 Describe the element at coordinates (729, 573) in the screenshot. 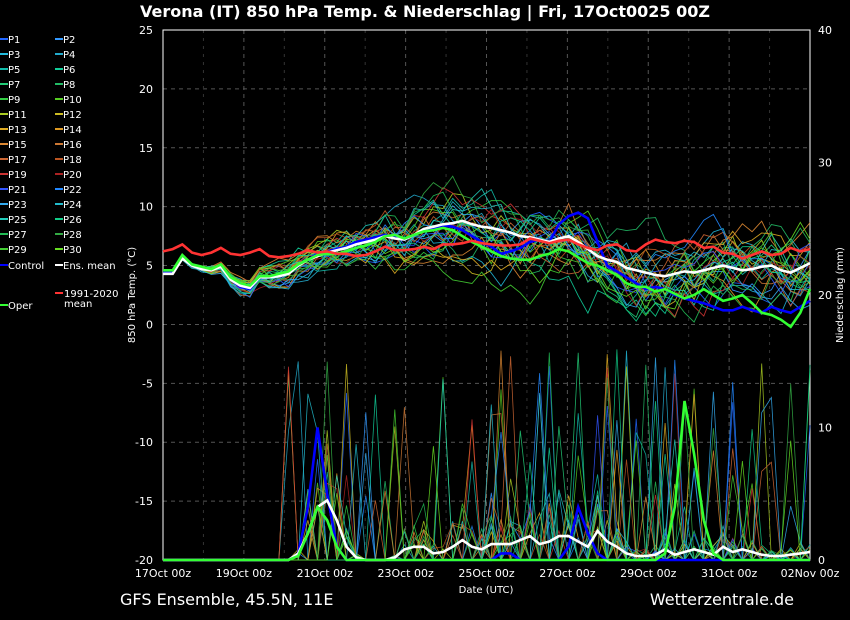

I see `x-tick-label: 31Oct 00z` at that location.